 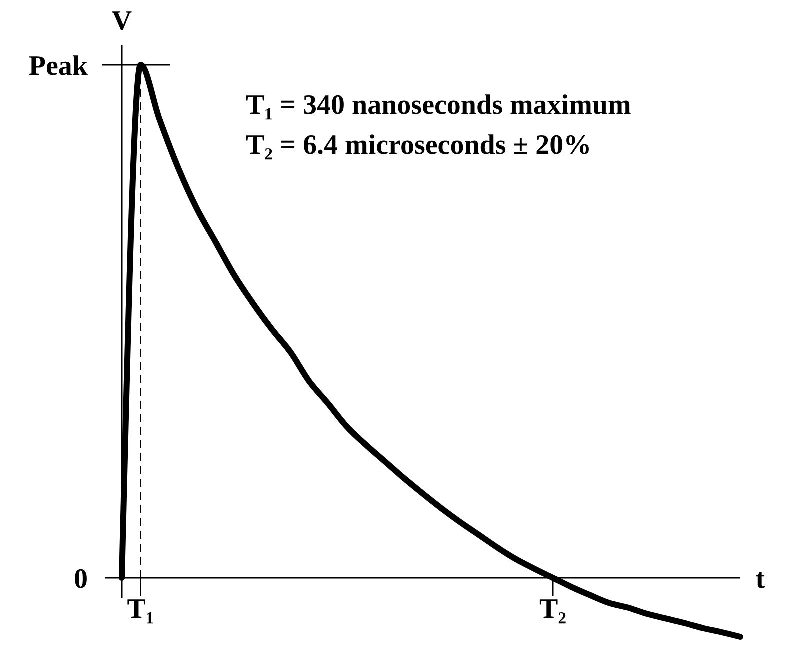 What do you see at coordinates (81, 579) in the screenshot?
I see `text: 0` at bounding box center [81, 579].